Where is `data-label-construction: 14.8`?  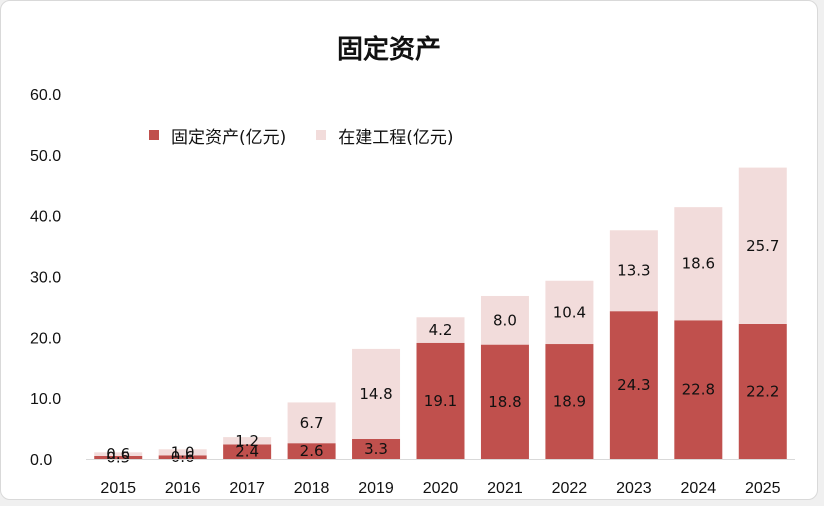 data-label-construction: 14.8 is located at coordinates (375, 394).